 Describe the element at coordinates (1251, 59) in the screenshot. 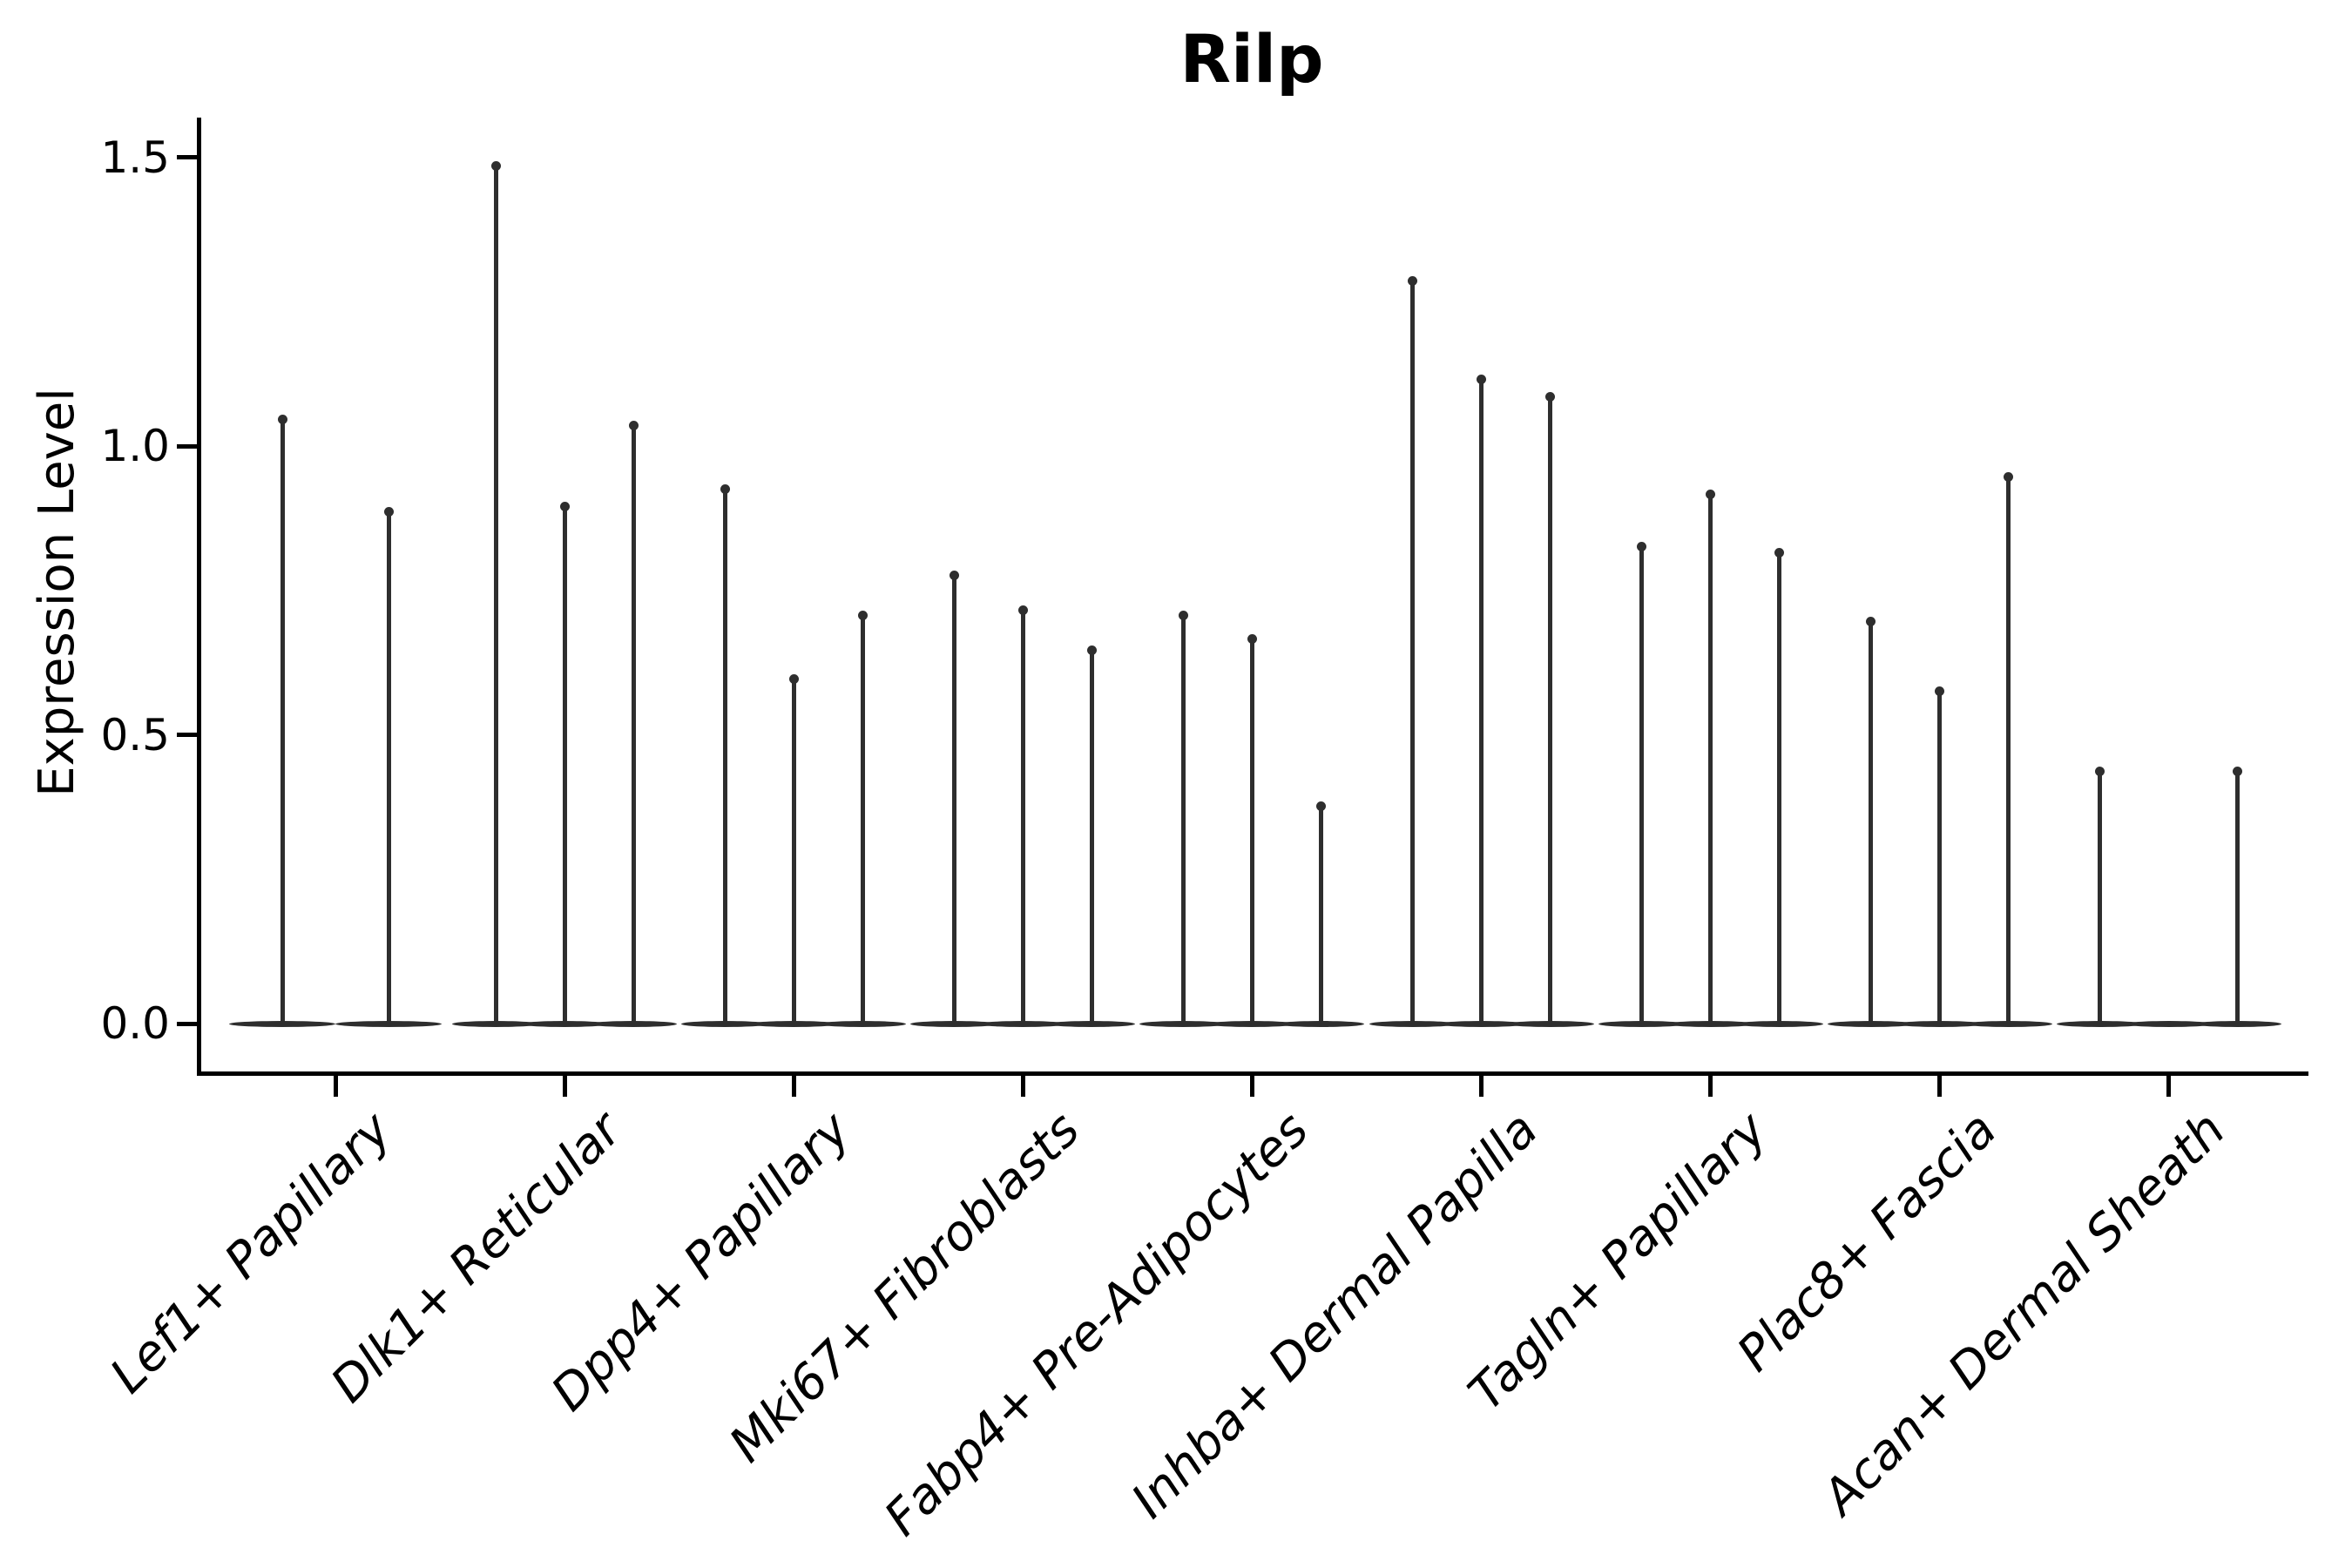

I see `plot-title: Rilp` at that location.